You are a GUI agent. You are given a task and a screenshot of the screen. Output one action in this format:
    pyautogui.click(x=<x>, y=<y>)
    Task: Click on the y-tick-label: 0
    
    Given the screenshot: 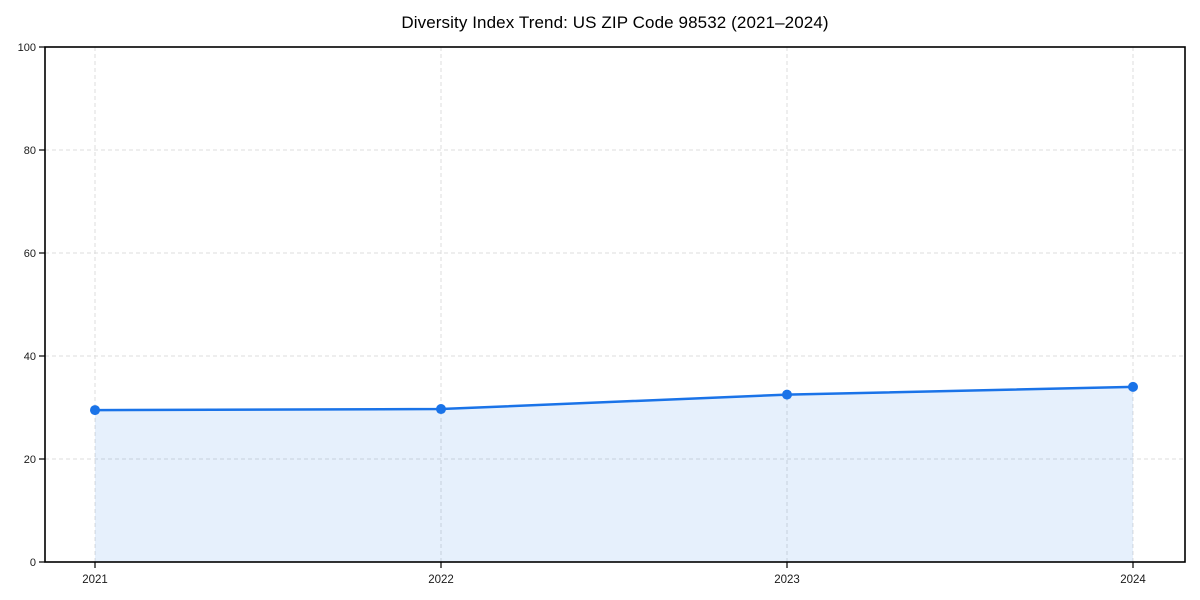 What is the action you would take?
    pyautogui.click(x=33, y=563)
    